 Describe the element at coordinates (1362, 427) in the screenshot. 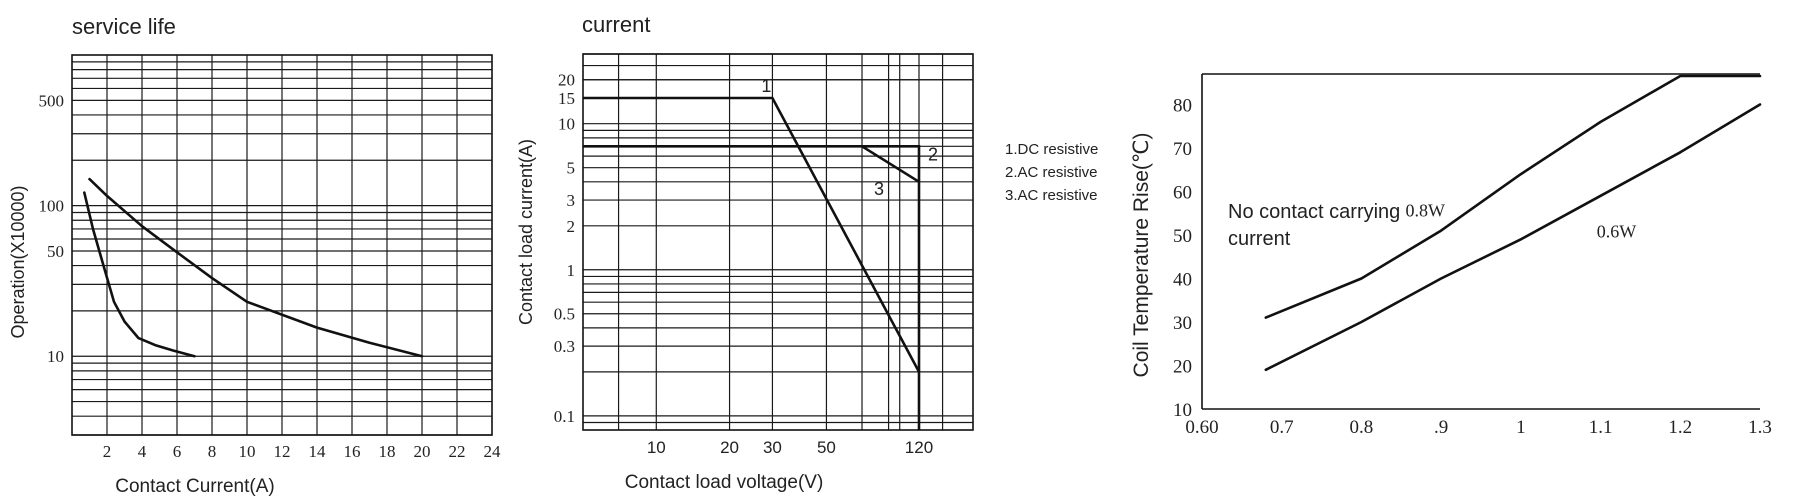

I see `x-tick-label: 0.8` at that location.